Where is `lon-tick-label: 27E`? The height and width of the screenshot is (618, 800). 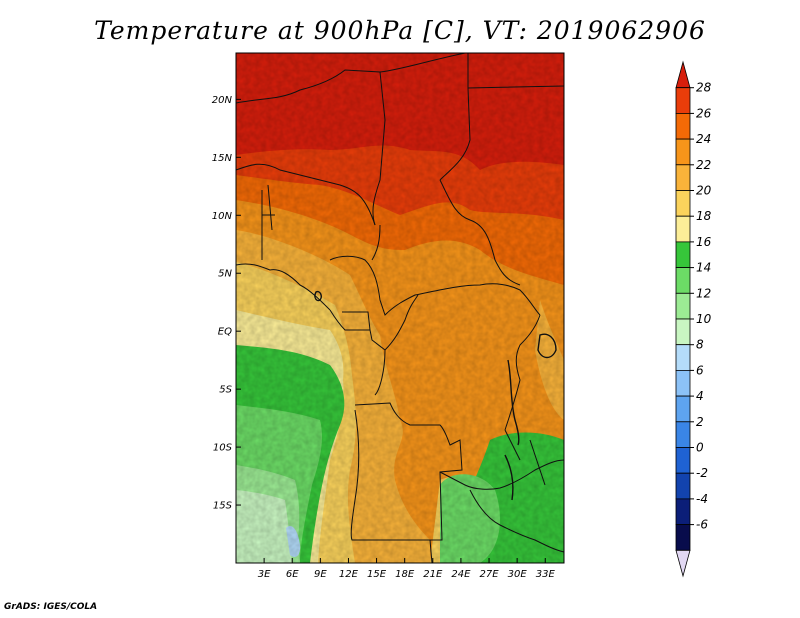 lon-tick-label: 27E is located at coordinates (490, 574).